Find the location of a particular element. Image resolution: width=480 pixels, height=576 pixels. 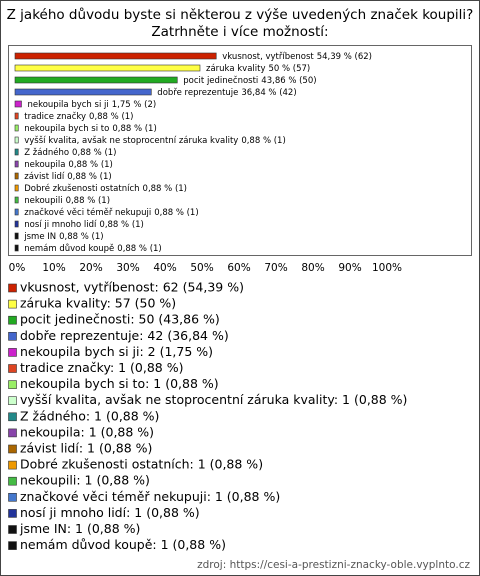

bar-label: nekoupila bych si ji 1,75 % (2) is located at coordinates (91, 105).